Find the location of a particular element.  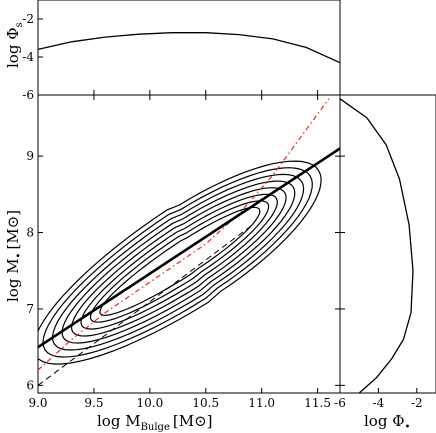

top-ylabel: log Φs is located at coordinates (14, 45).